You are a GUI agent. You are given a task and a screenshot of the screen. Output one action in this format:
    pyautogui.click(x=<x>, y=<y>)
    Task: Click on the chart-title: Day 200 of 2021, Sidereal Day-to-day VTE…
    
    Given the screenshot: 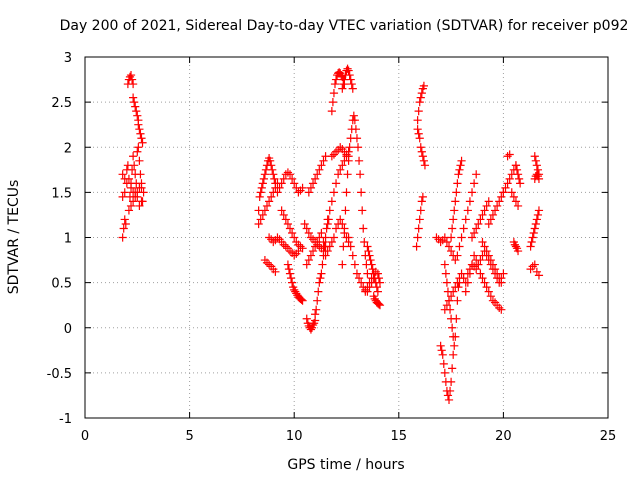 What is the action you would take?
    pyautogui.click(x=344, y=26)
    